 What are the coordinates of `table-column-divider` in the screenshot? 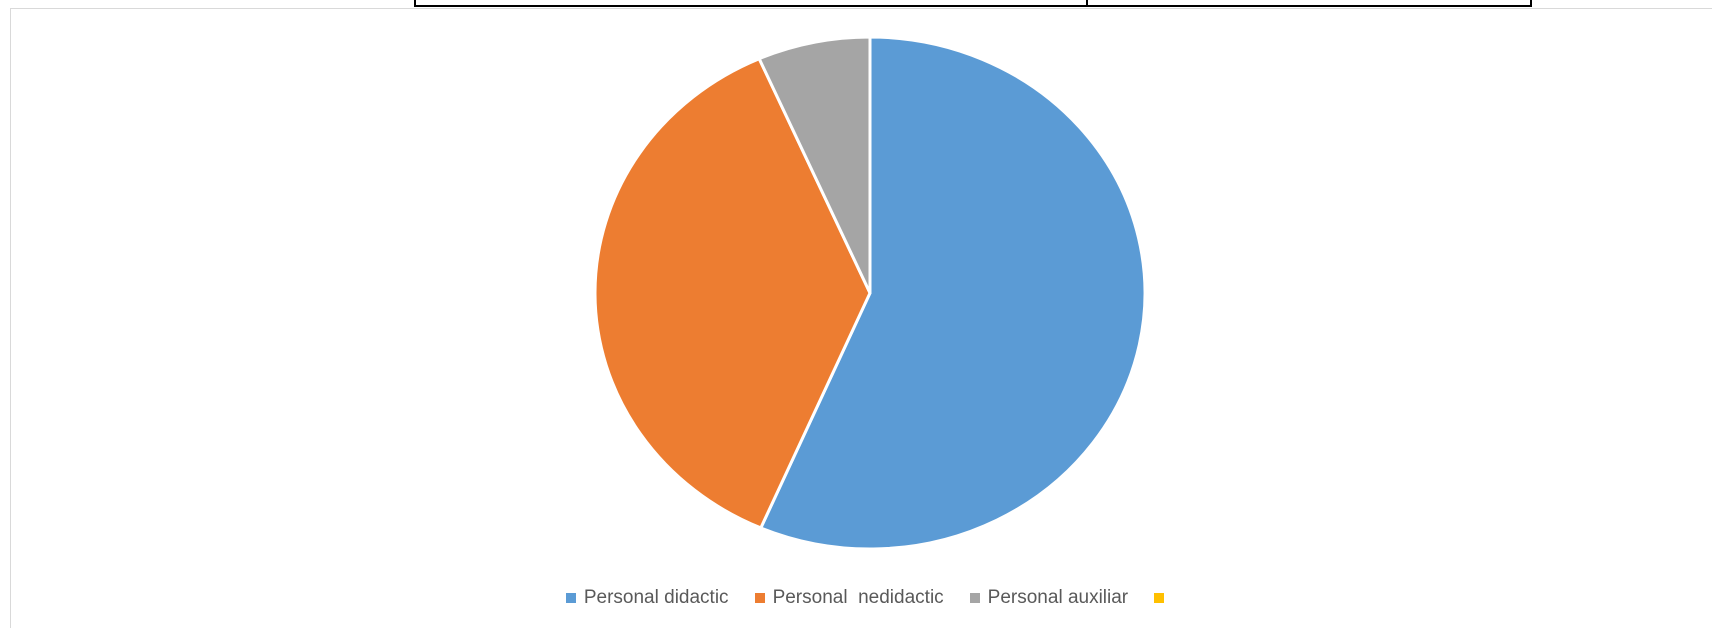 It's located at (1087, 3).